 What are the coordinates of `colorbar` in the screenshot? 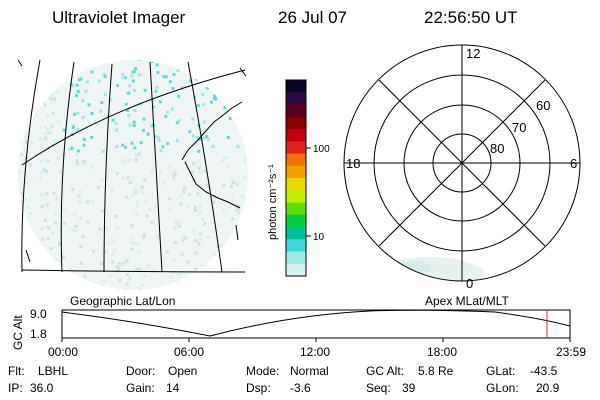 It's located at (296, 178).